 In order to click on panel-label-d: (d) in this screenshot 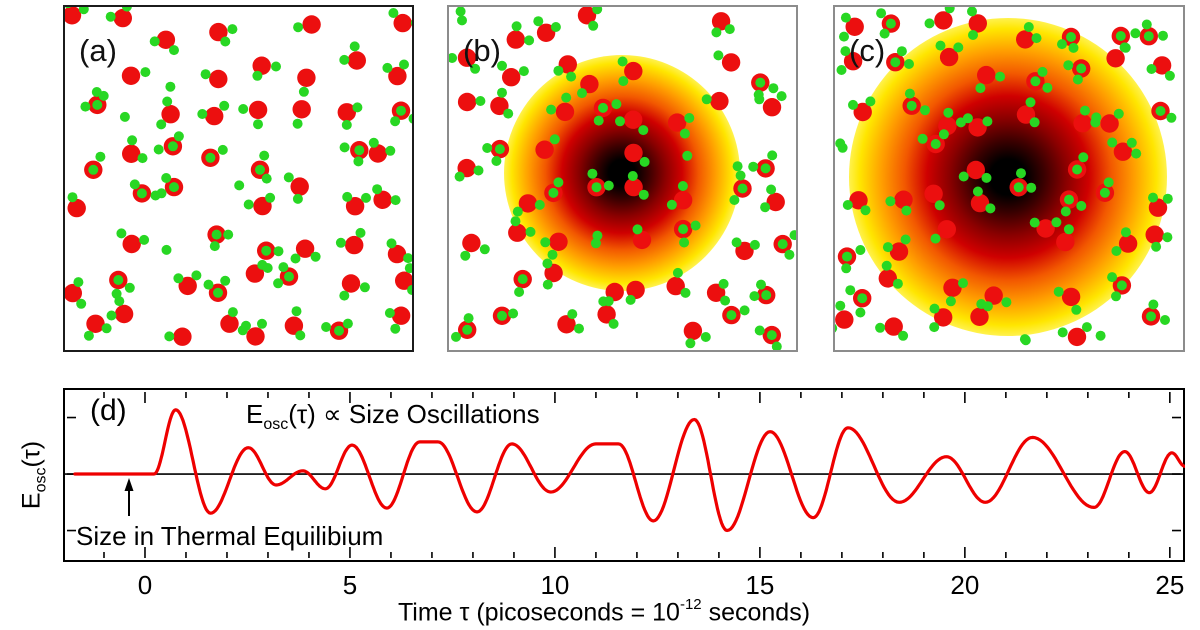, I will do `click(108, 410)`.